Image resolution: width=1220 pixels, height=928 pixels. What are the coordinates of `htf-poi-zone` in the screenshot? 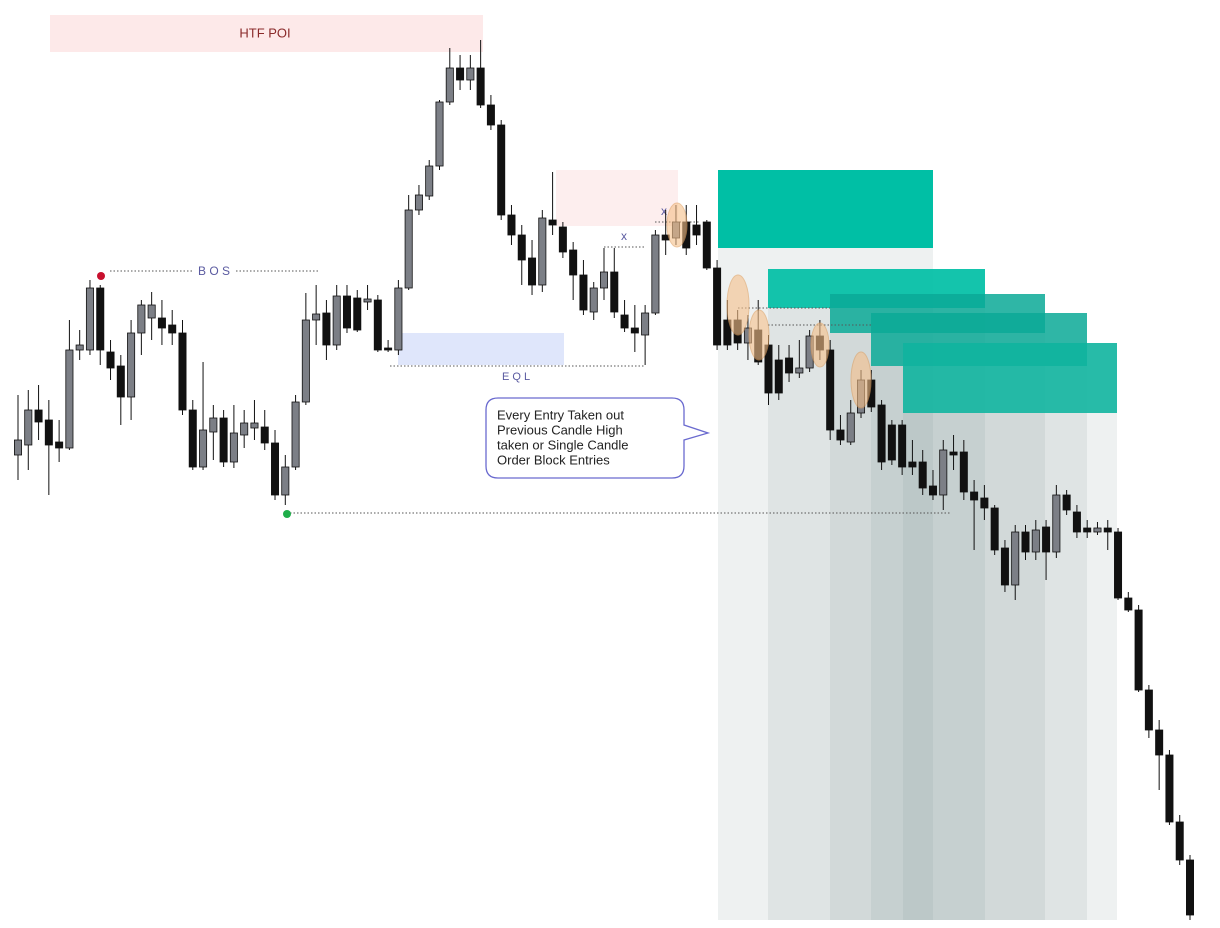 It's located at (266, 33).